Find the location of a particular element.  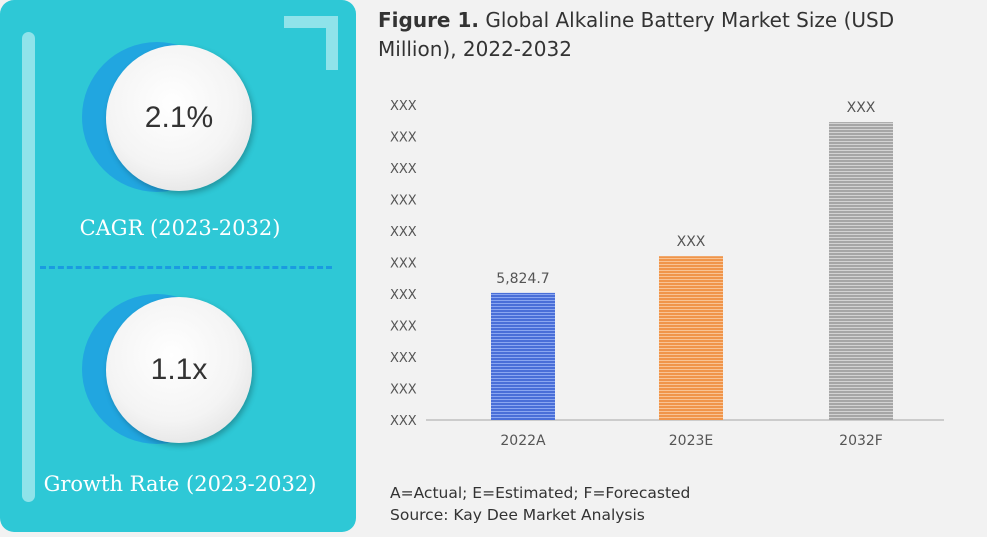

category-label: 2022A is located at coordinates (523, 441).